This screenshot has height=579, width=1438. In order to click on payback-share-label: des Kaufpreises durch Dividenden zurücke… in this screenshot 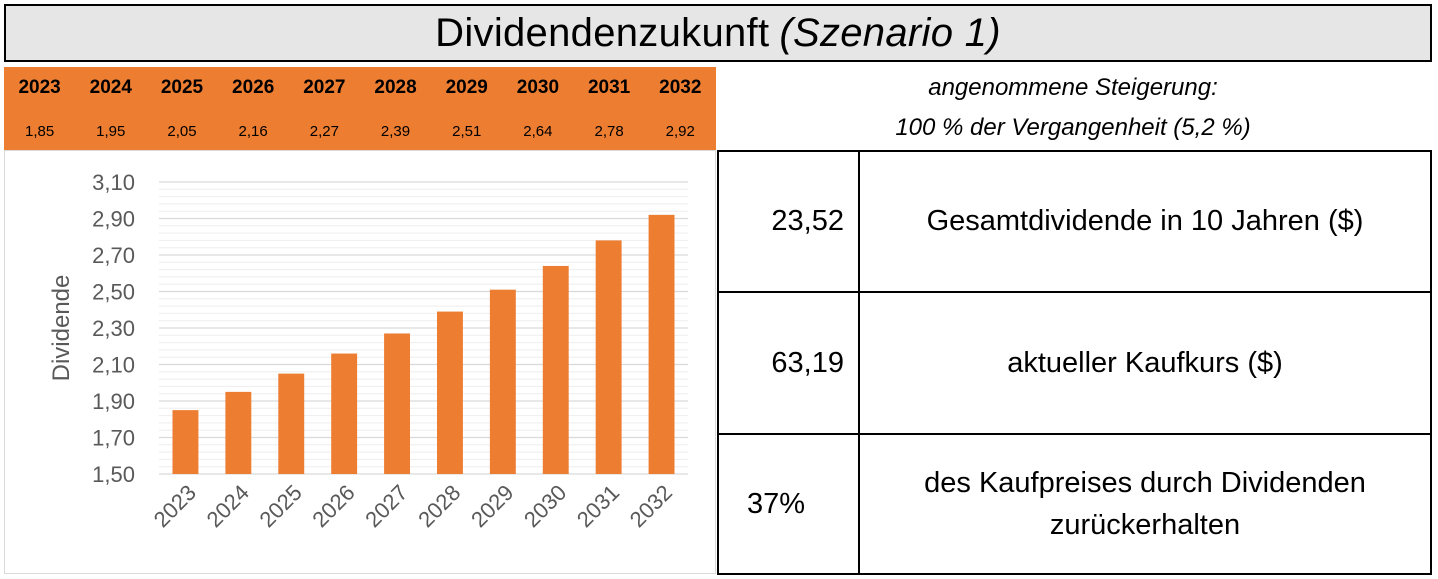, I will do `click(1145, 503)`.